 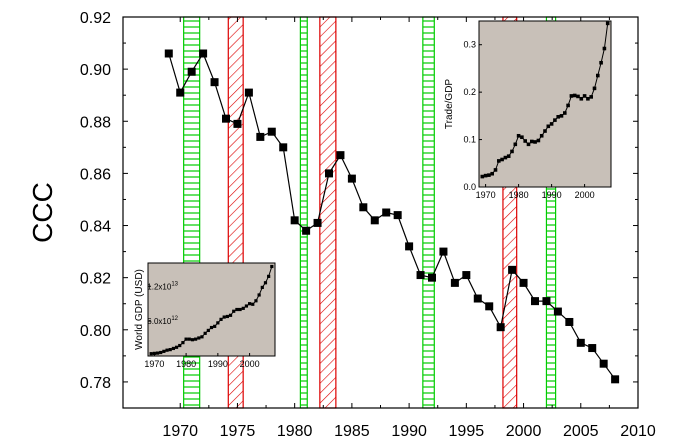 I want to click on inset-y-tick-mantissa: 6.0x10, so click(x=159, y=321).